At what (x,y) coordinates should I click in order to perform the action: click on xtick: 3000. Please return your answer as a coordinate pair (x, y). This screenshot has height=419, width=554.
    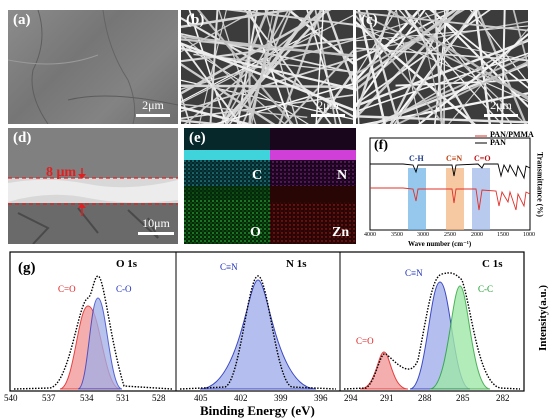
    Looking at the image, I should click on (423, 235).